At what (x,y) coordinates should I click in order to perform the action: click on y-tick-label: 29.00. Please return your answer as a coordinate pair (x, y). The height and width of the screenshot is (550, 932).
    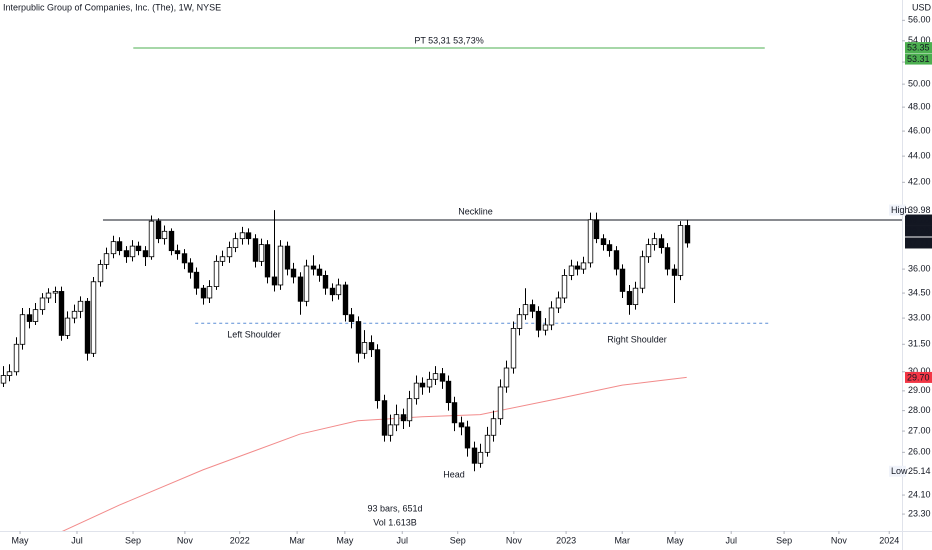
    Looking at the image, I should click on (919, 390).